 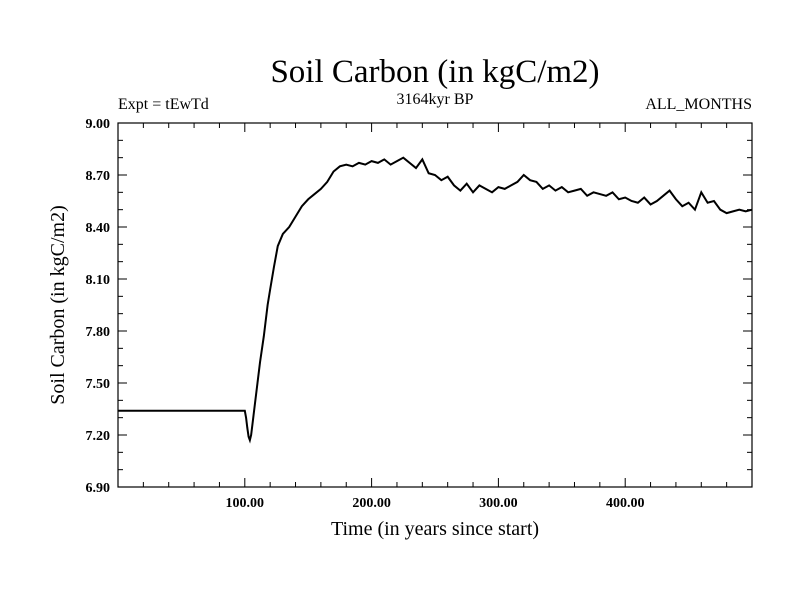 What do you see at coordinates (434, 72) in the screenshot?
I see `chart-title: Soil Carbon (in kgC/m2)` at bounding box center [434, 72].